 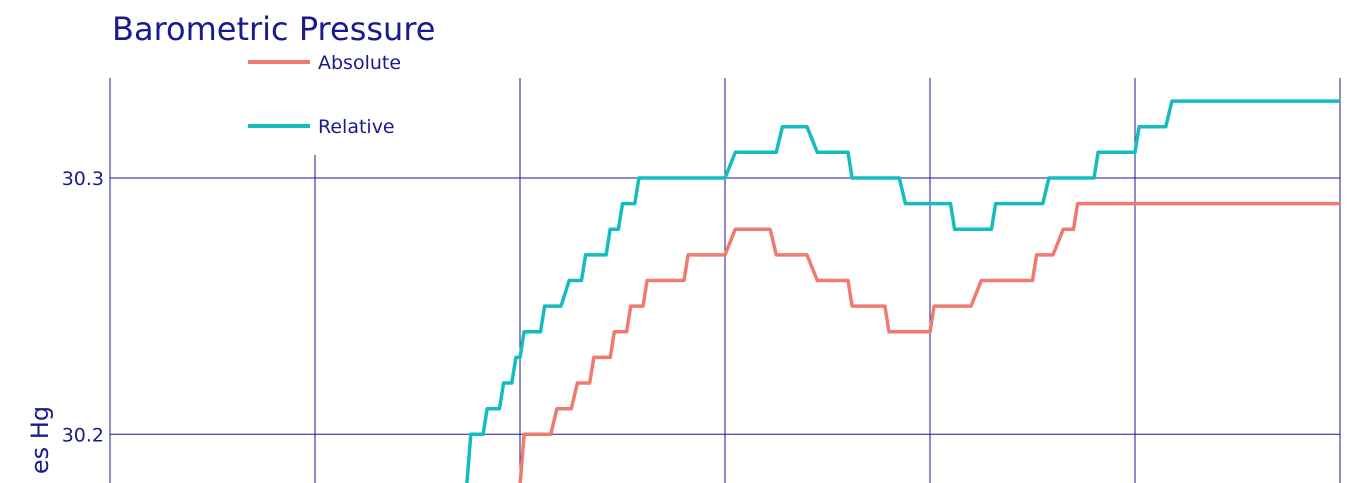 I want to click on y-tick-label: 30.3, so click(x=83, y=179).